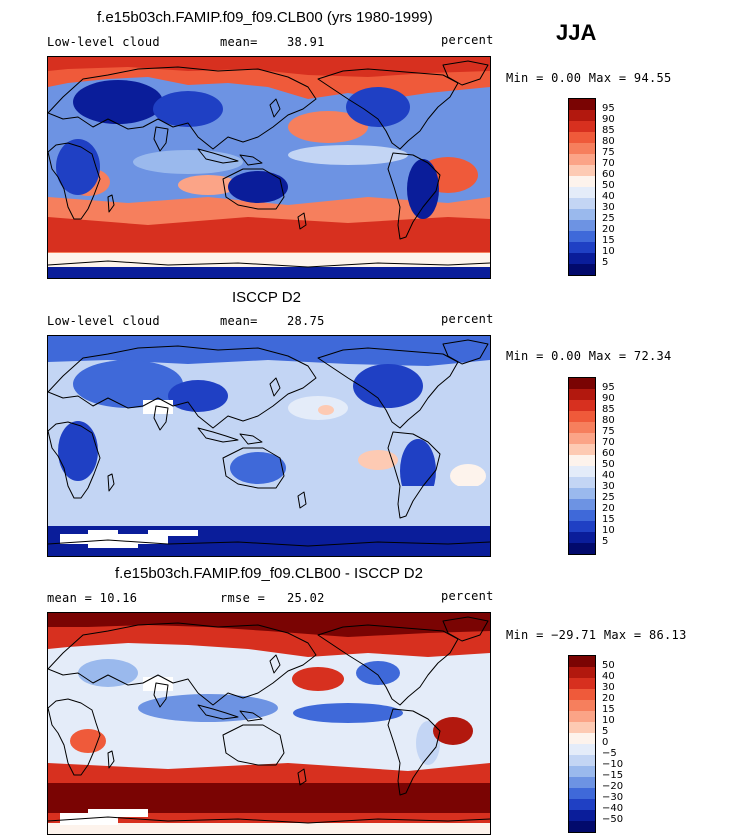  Describe the element at coordinates (378, 460) in the screenshot. I see `stratocumulus-peru` at that location.